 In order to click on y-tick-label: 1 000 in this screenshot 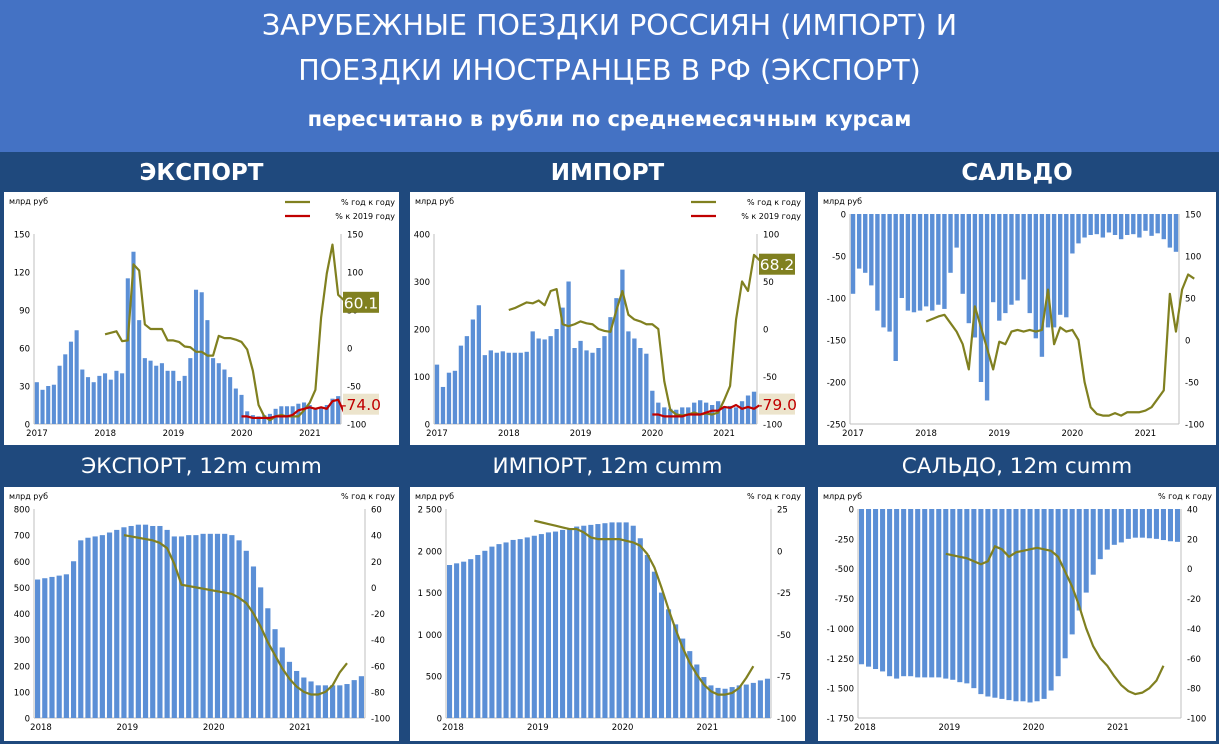, I will do `click(430, 636)`.